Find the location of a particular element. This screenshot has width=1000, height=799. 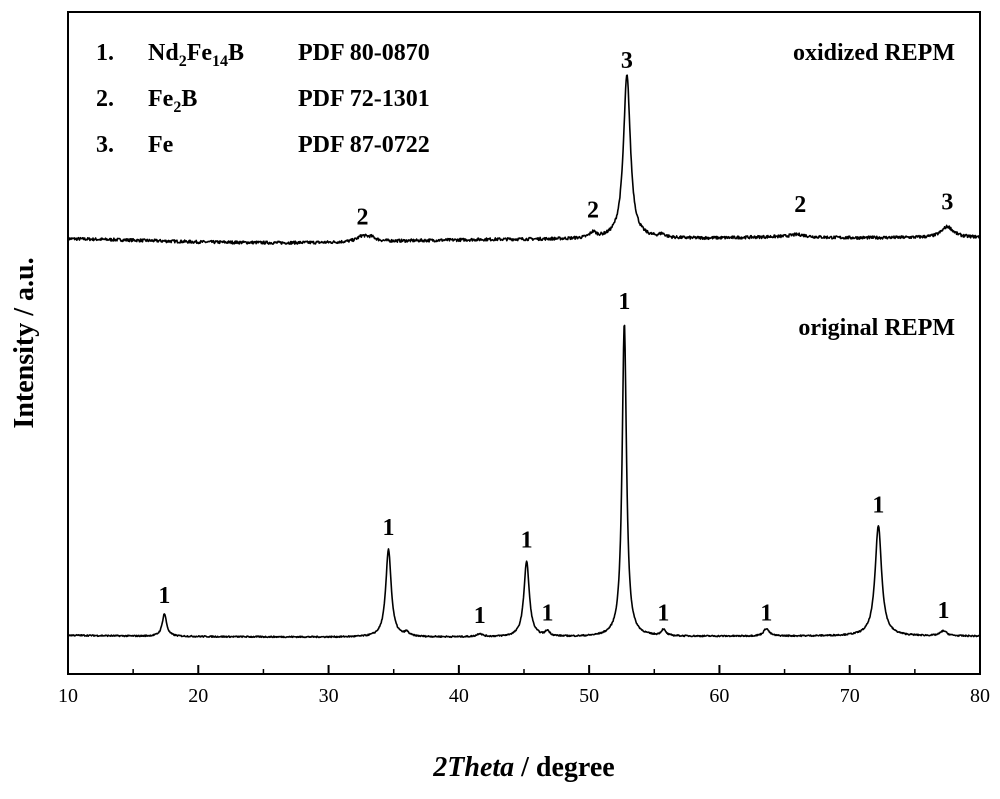

x-axis-label-italic: 2Theta is located at coordinates (473, 767).